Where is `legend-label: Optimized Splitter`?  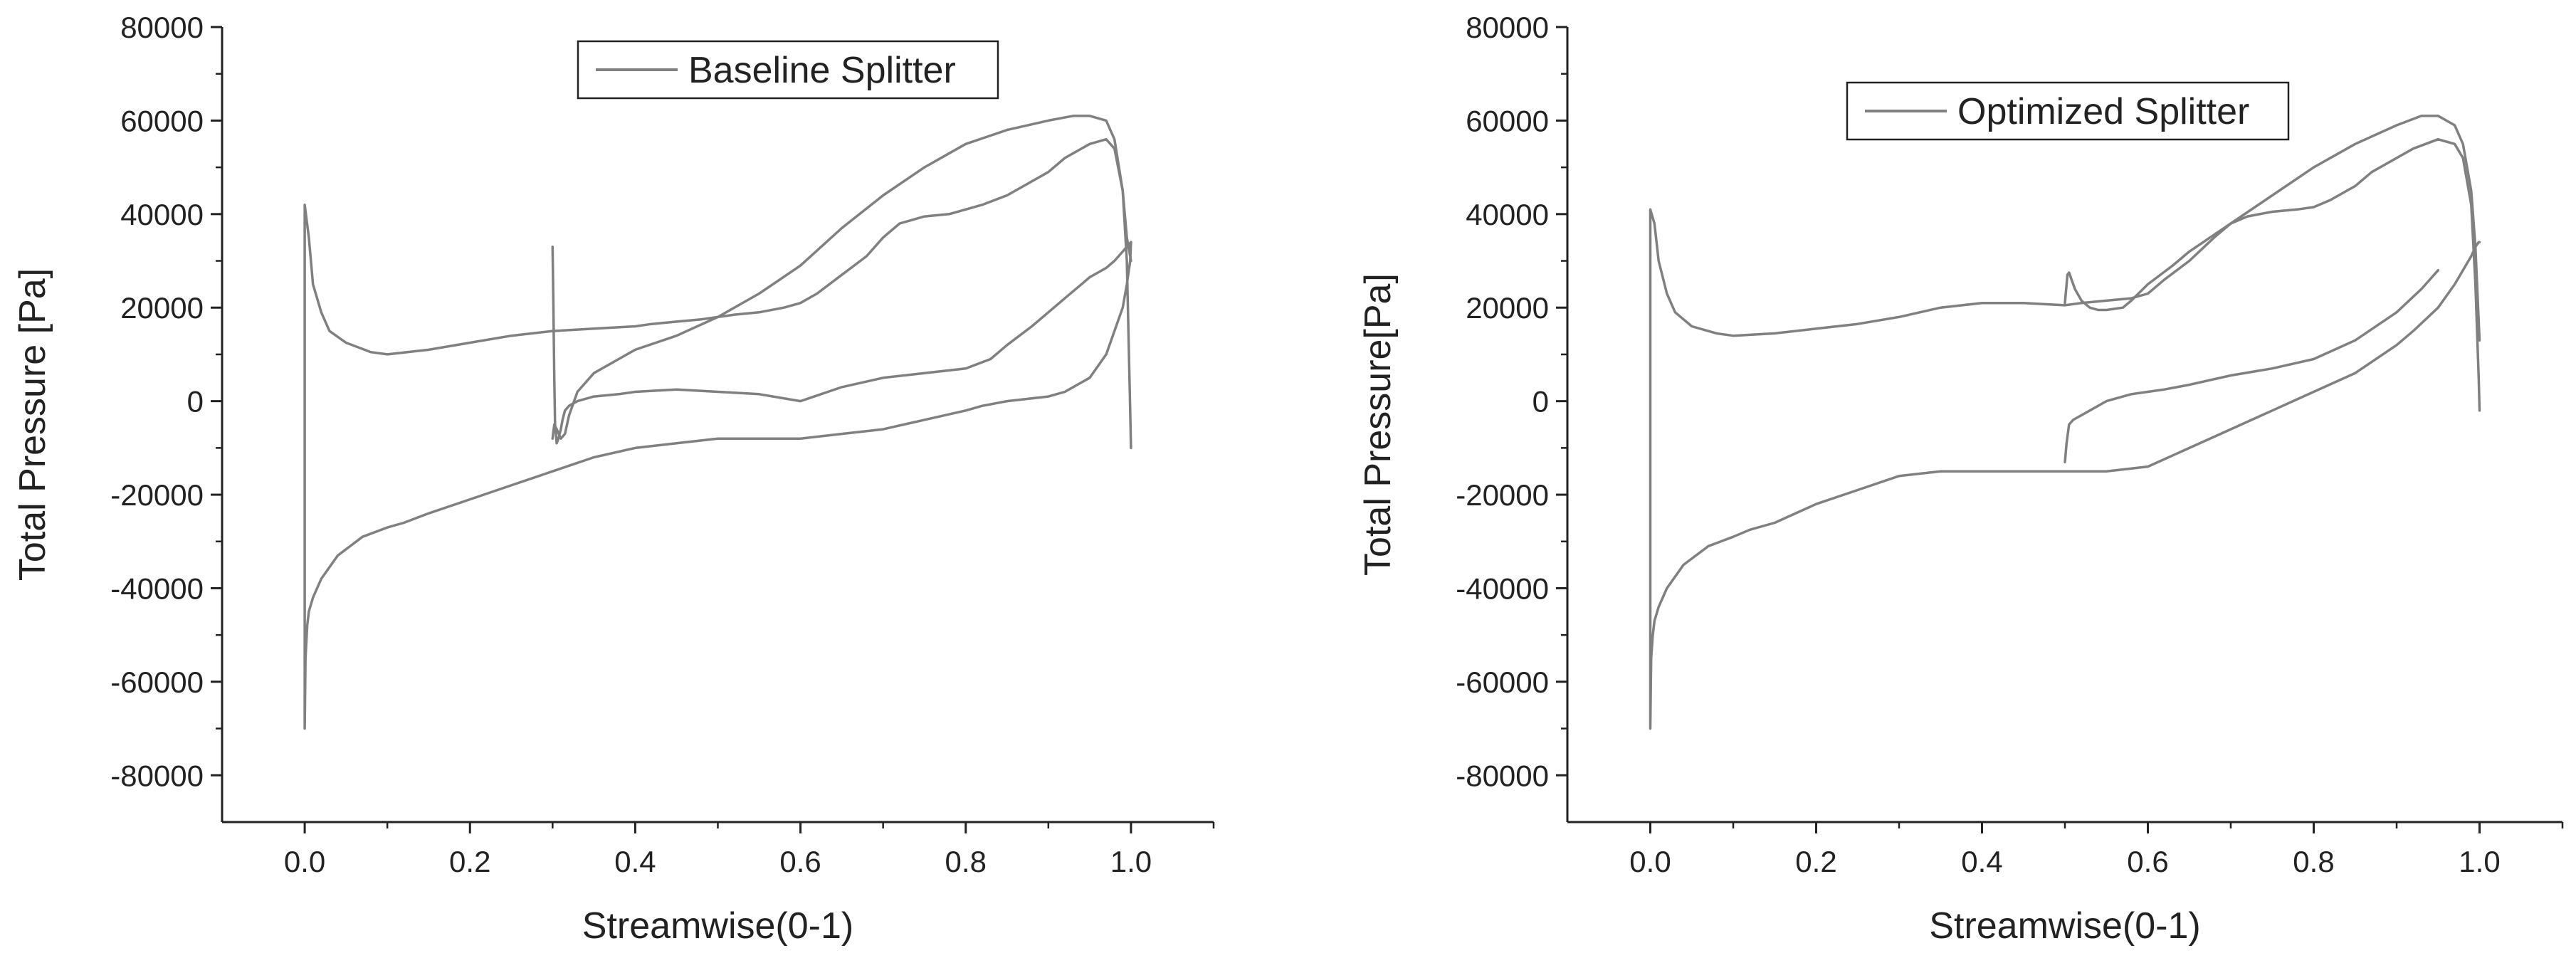 legend-label: Optimized Splitter is located at coordinates (2103, 112).